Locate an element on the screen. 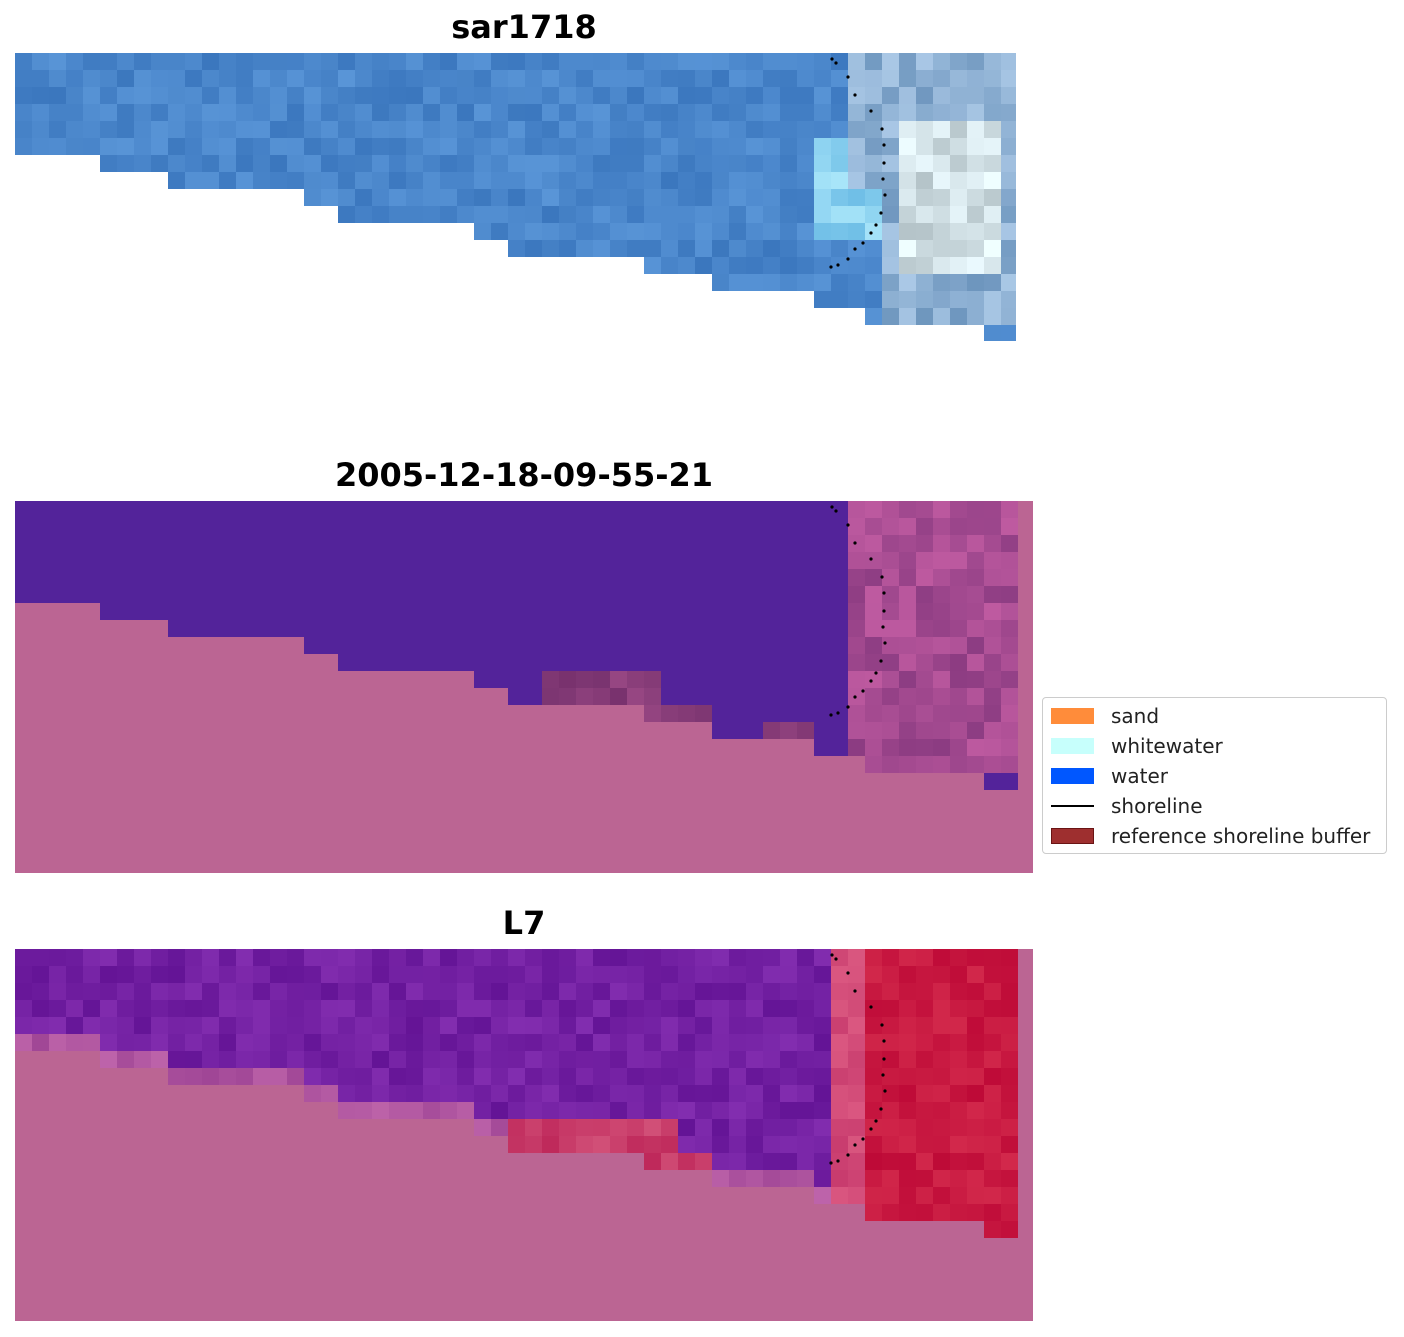 Image resolution: width=1404 pixels, height=1337 pixels. panel-title-index: L7 is located at coordinates (524, 923).